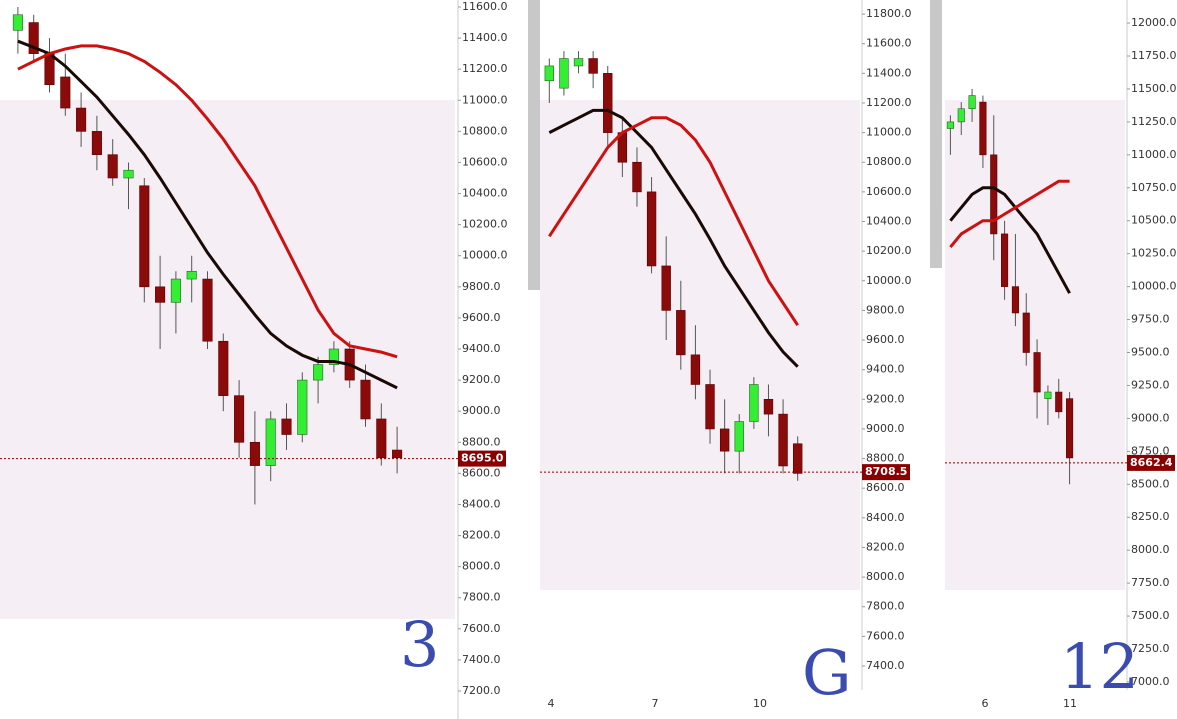 The image size is (1177, 719). I want to click on y-tick-label: 12000.0, so click(1154, 22).